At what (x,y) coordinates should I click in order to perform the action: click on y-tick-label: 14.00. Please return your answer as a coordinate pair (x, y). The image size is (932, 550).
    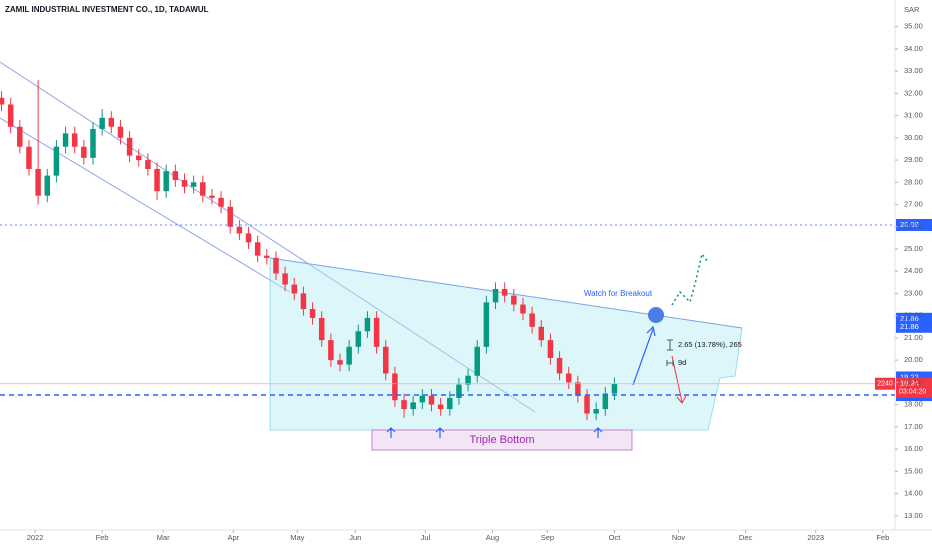
    Looking at the image, I should click on (913, 493).